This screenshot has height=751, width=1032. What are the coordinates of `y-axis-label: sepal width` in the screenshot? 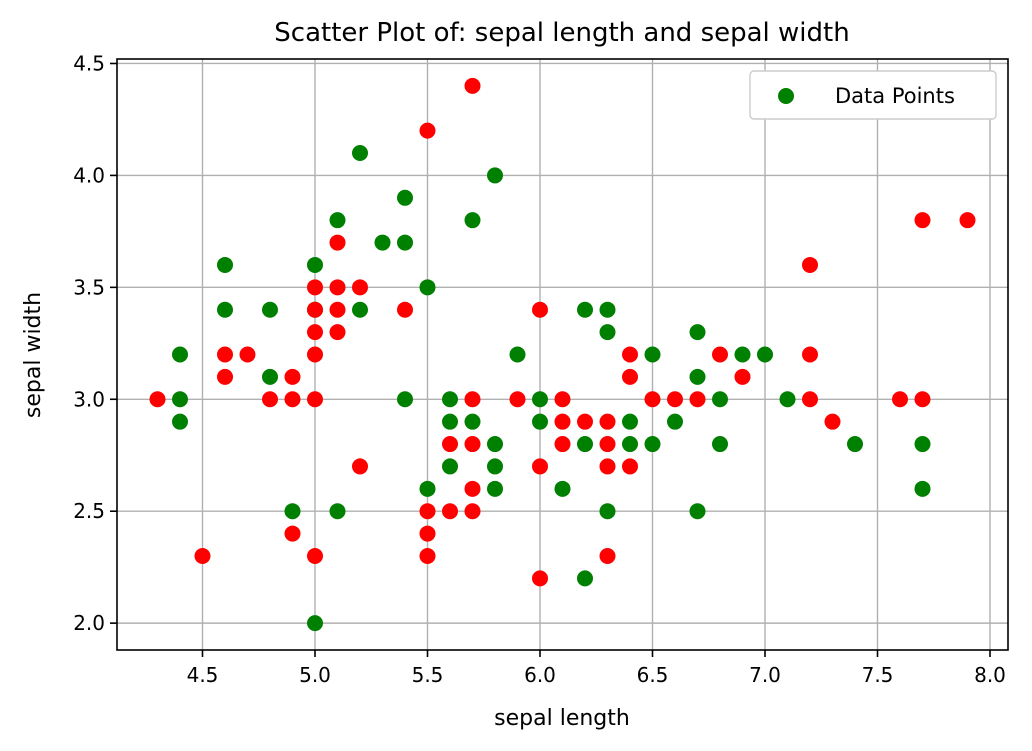 It's located at (33, 355).